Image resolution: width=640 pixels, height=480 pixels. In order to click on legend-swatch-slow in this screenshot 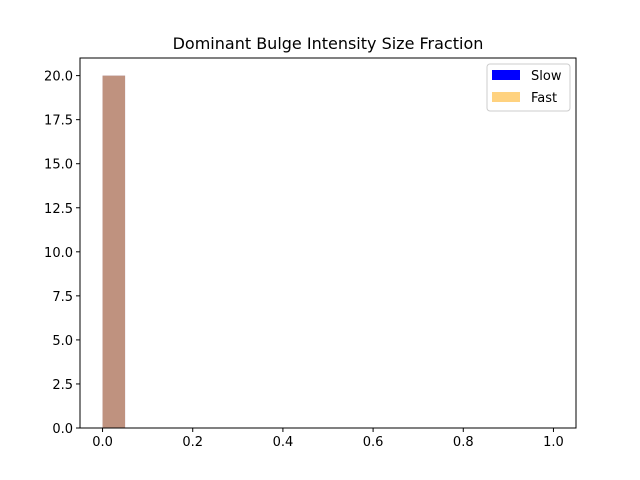, I will do `click(506, 75)`.